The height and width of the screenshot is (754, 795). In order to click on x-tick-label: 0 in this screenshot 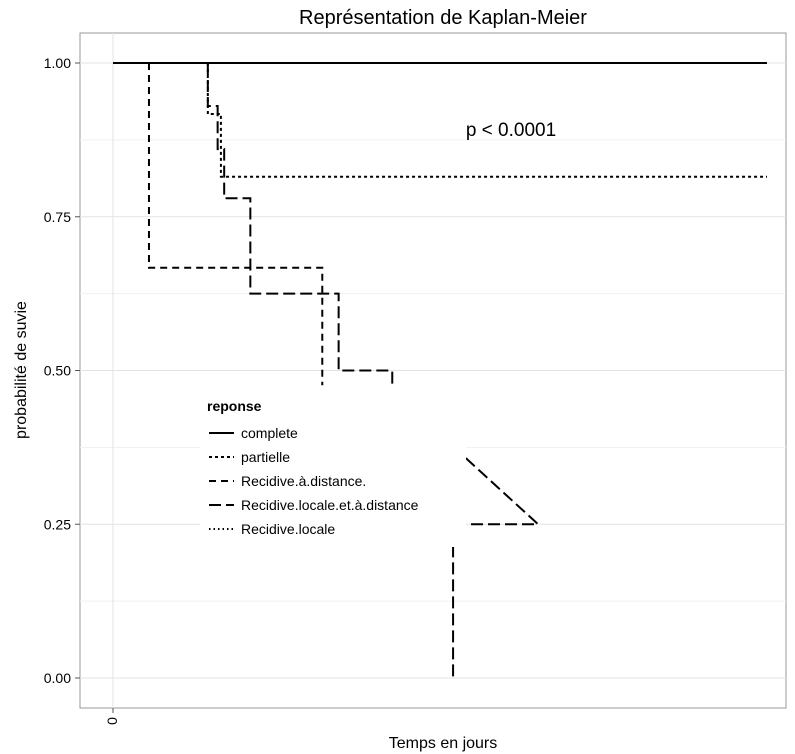, I will do `click(112, 721)`.